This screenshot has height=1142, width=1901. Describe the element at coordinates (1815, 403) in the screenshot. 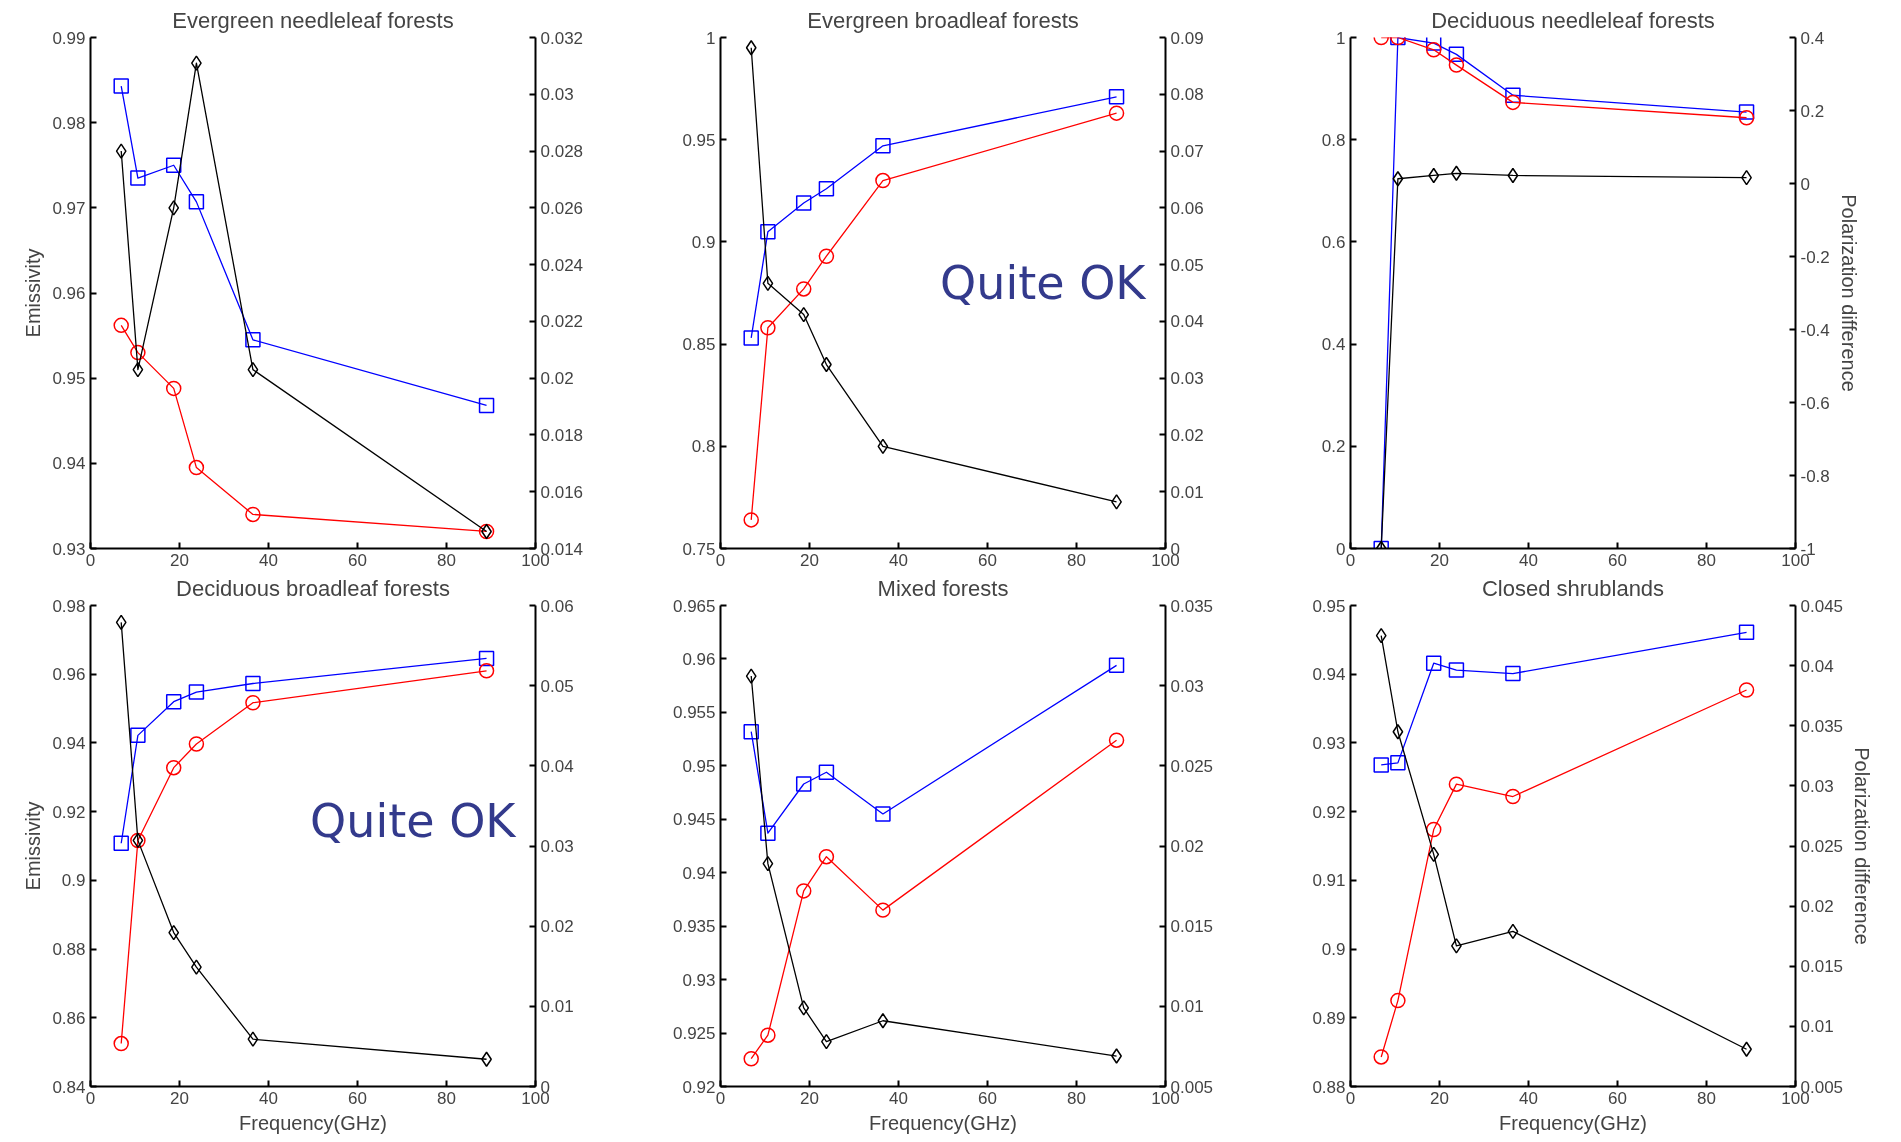

I see `y2-tick-label: -0.6` at that location.